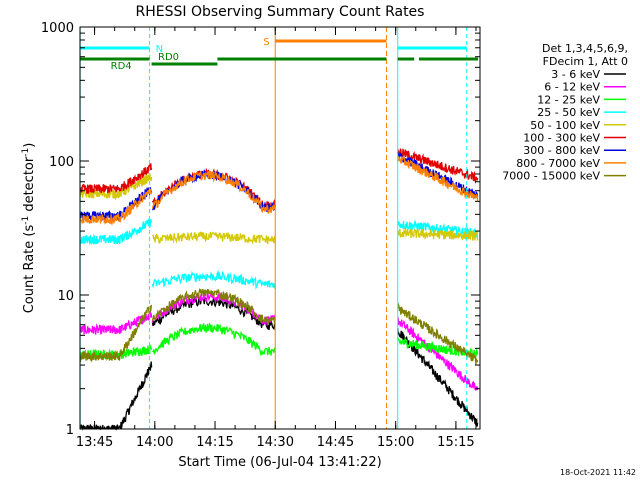 The width and height of the screenshot is (640, 480). Describe the element at coordinates (598, 472) in the screenshot. I see `footer-date: 18-Oct-2021 11:42` at that location.